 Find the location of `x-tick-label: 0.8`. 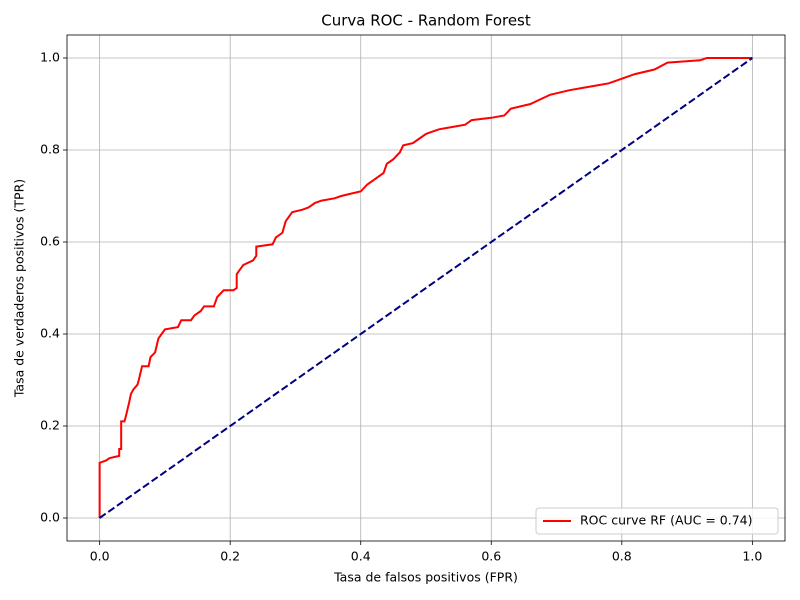

x-tick-label: 0.8 is located at coordinates (622, 556).